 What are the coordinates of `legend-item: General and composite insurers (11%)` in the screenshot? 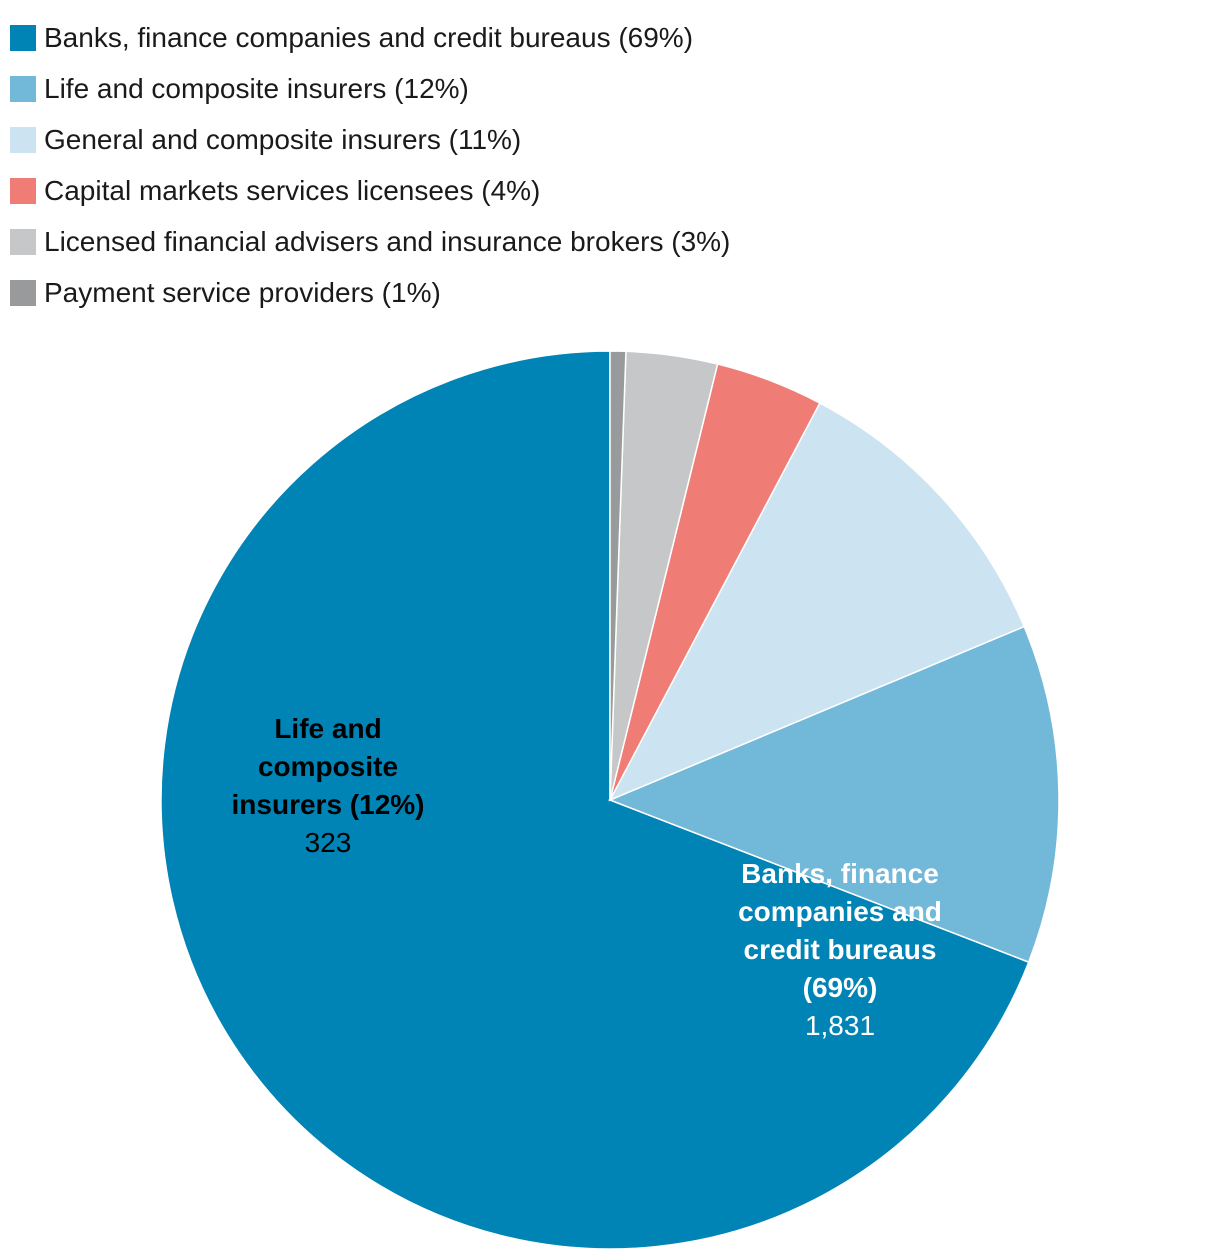 It's located at (610, 139).